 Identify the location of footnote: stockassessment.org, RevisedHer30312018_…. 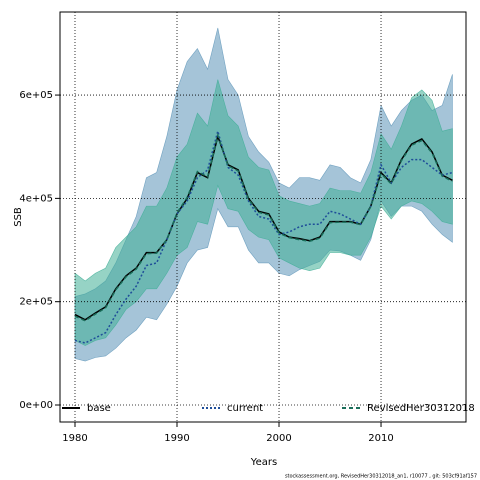
(381, 477).